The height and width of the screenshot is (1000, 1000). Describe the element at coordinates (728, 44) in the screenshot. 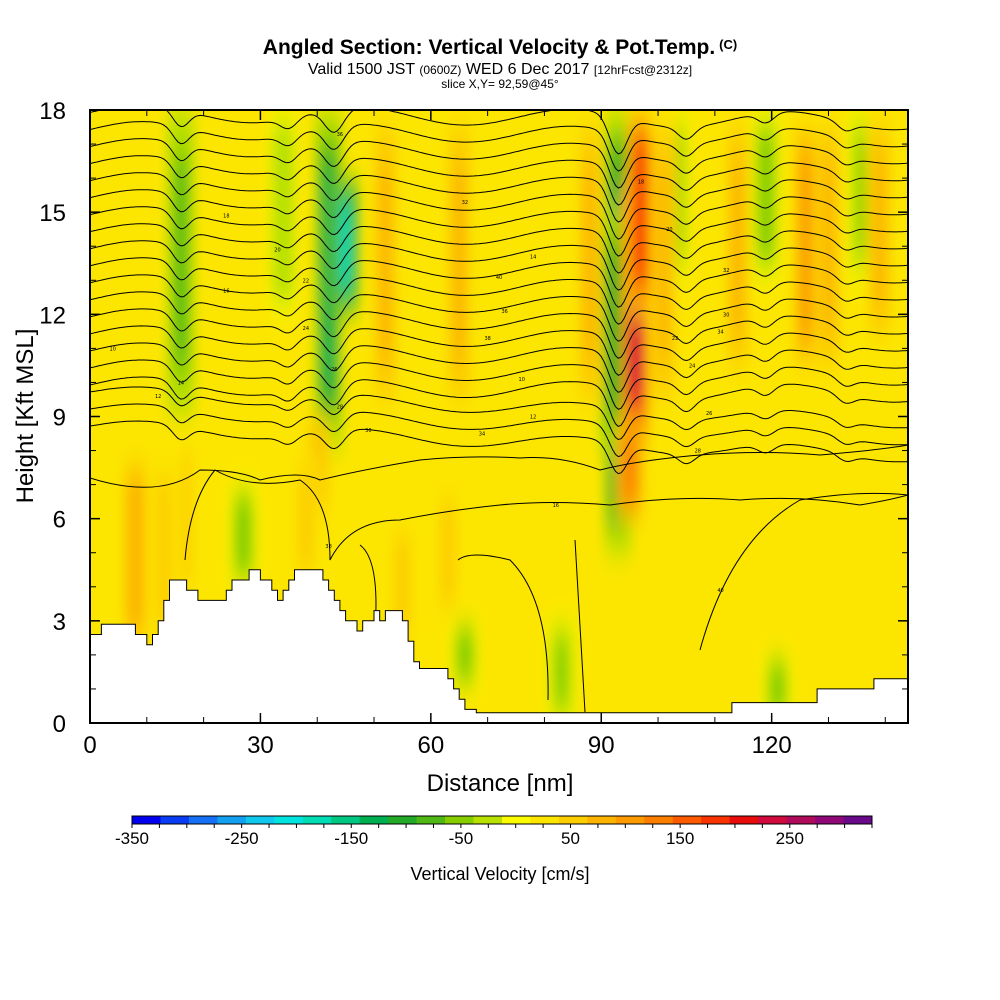

I see `chart-title-unit: (C)` at that location.